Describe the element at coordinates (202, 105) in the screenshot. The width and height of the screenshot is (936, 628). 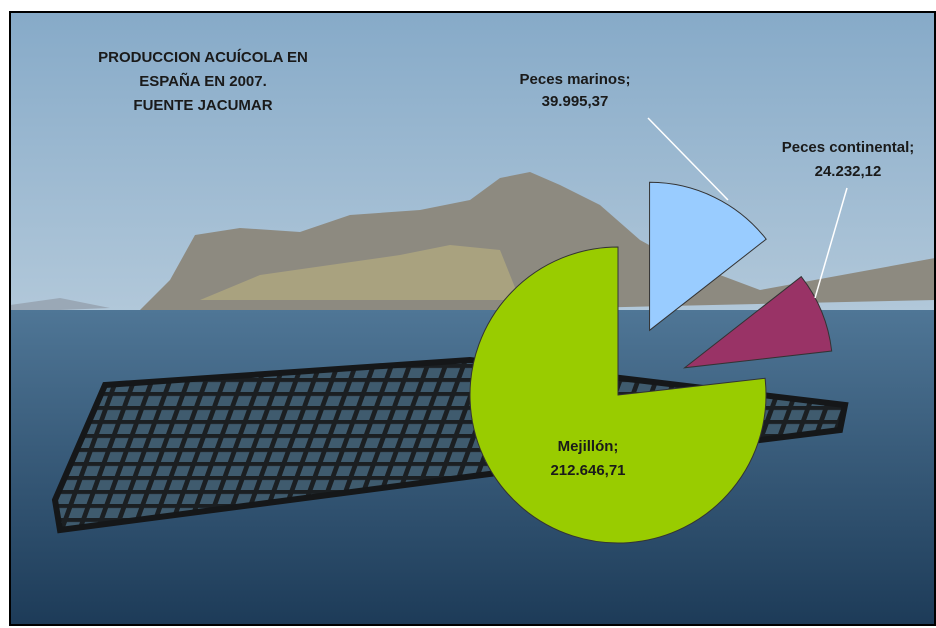
I see `chart-title: FUENTE JACUMAR` at that location.